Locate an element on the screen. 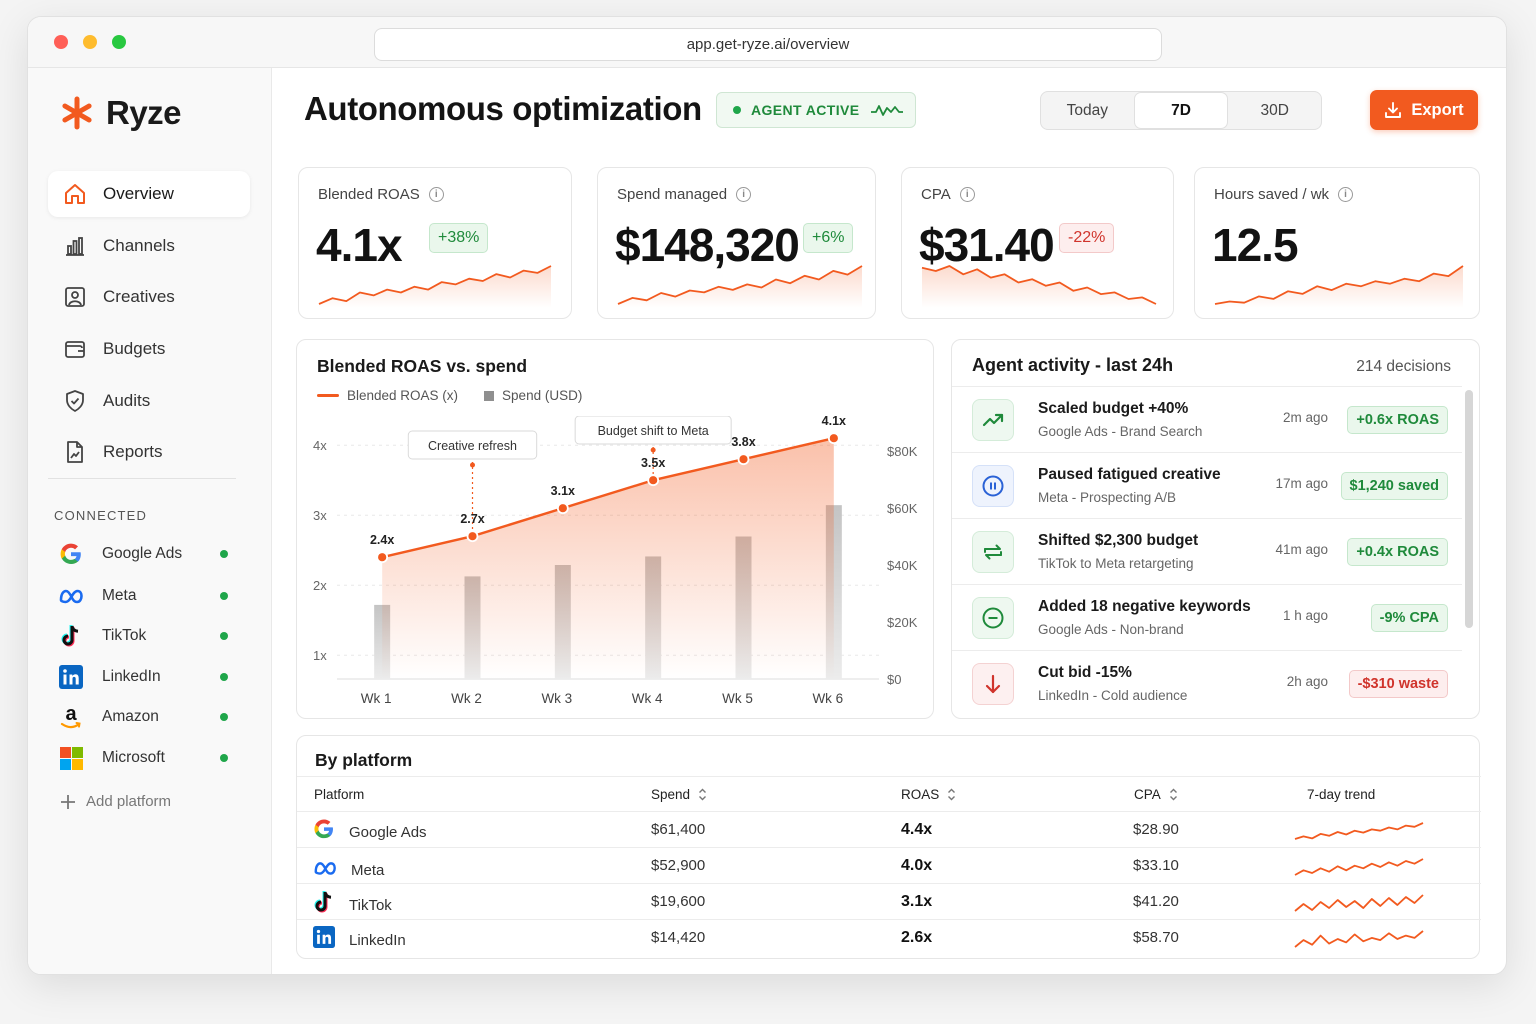 The height and width of the screenshot is (1024, 1536). nav-channels: Channels is located at coordinates (149, 246).